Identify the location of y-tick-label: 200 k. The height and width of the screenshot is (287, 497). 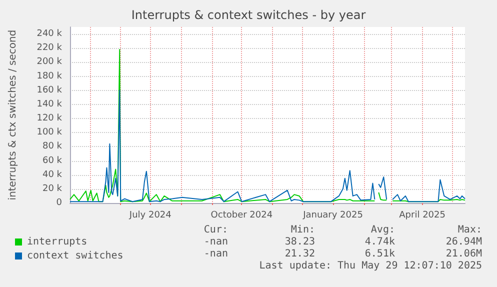
(49, 62).